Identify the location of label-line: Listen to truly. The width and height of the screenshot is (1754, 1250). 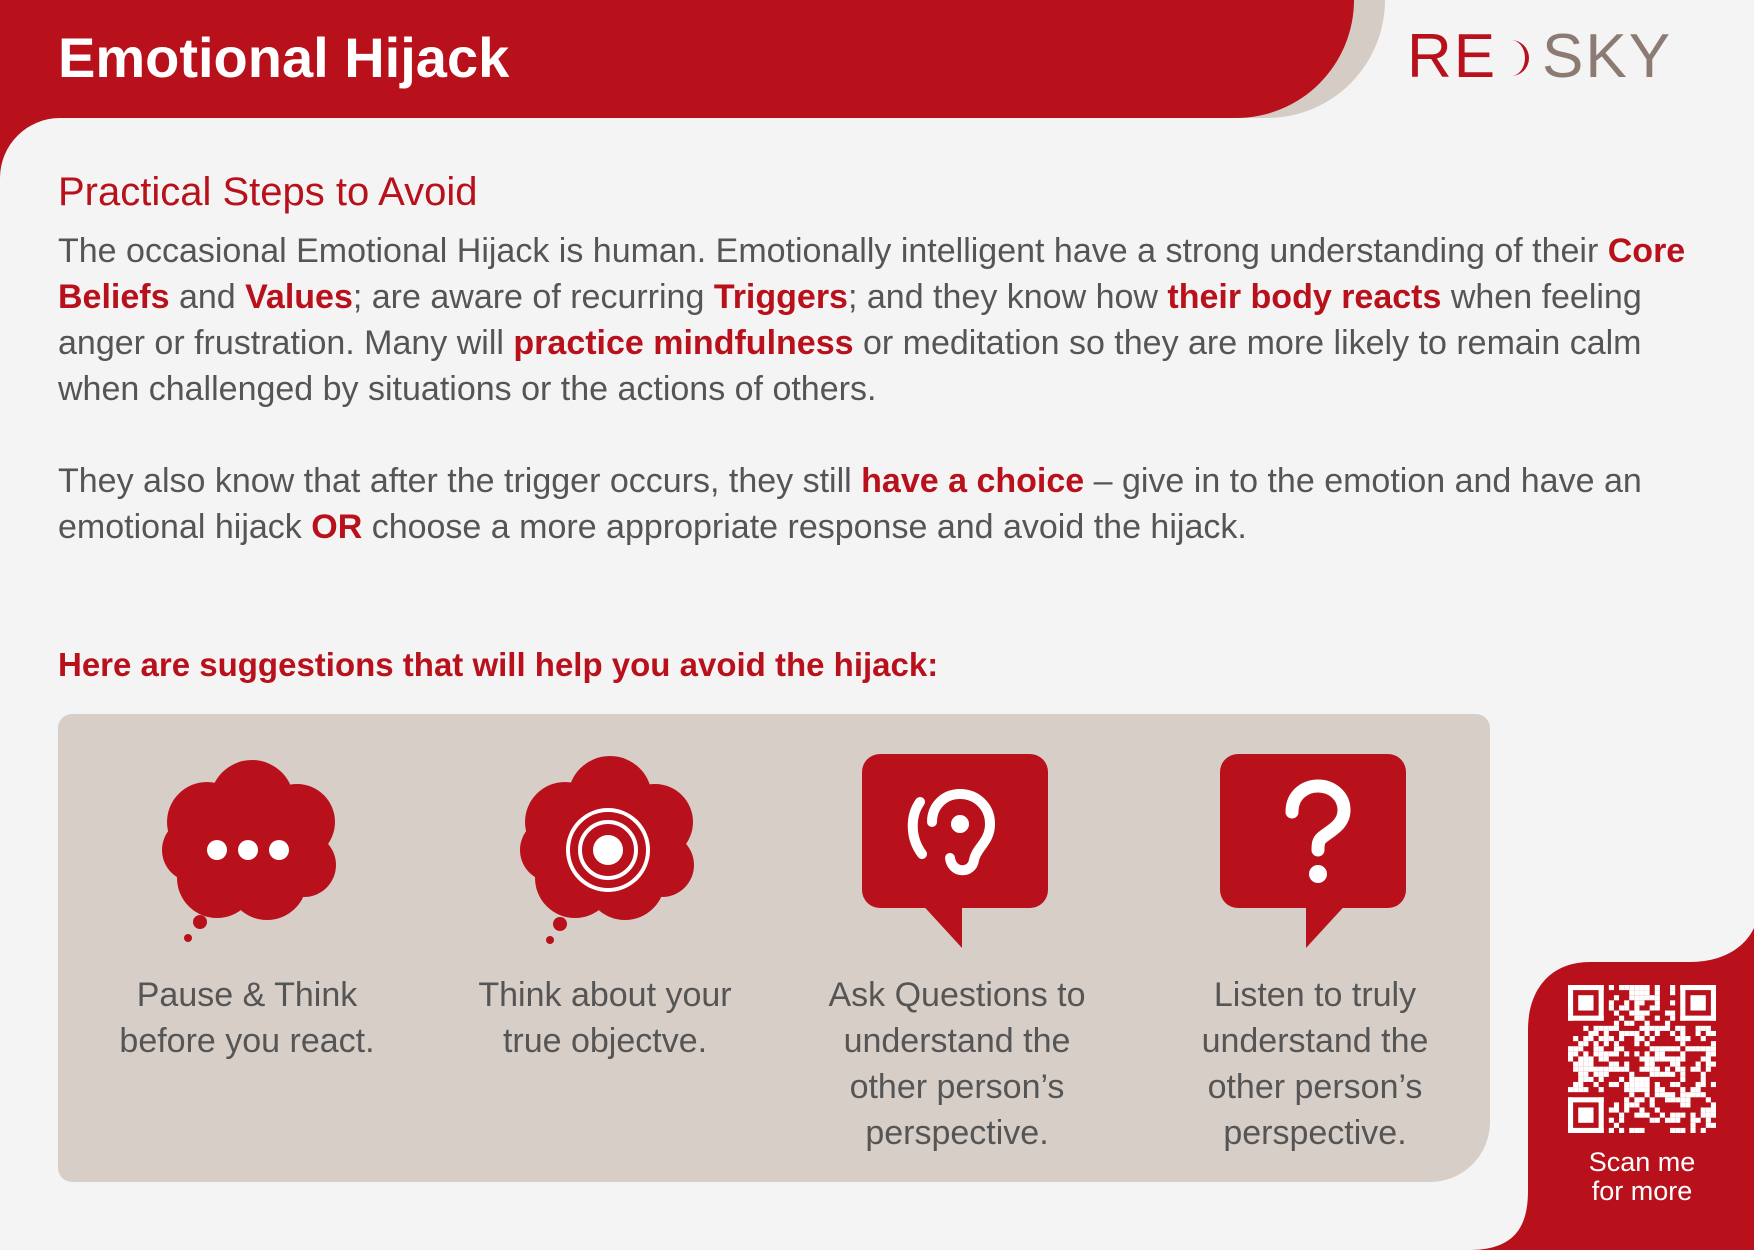
(1315, 995).